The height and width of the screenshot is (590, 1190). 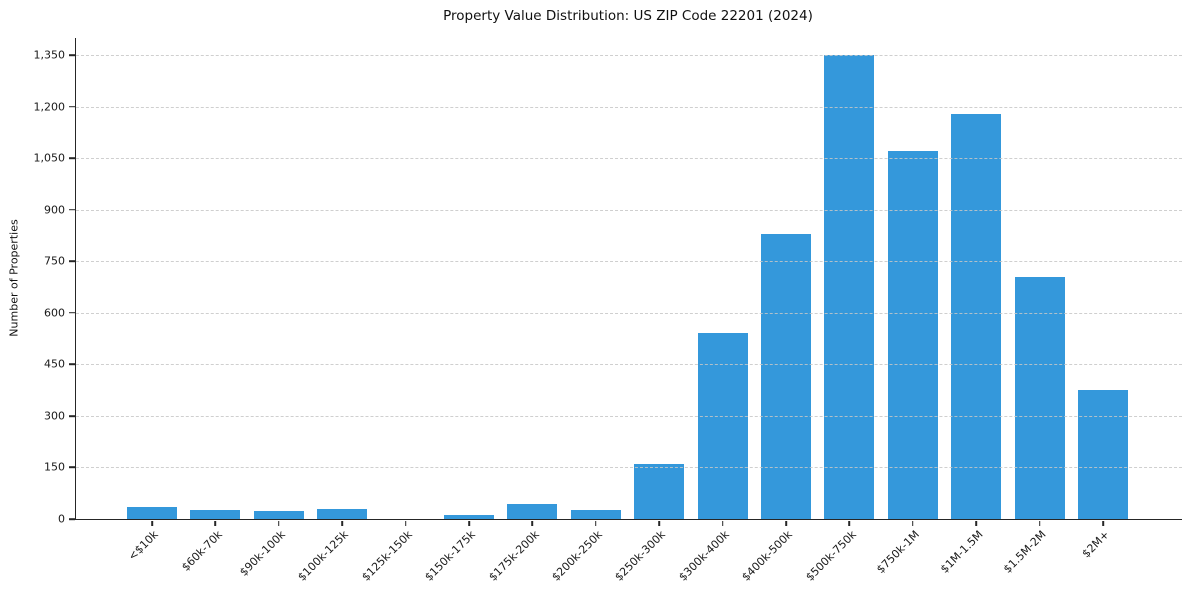 I want to click on x-tick-label: $250k-300k, so click(x=640, y=556).